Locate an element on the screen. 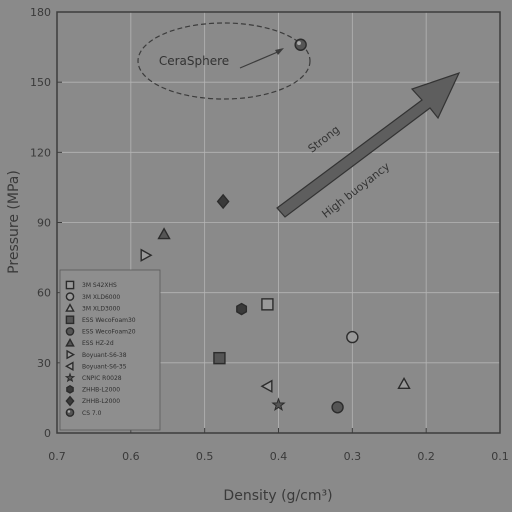  legend-label-8: CNPIC R0028 is located at coordinates (102, 378).